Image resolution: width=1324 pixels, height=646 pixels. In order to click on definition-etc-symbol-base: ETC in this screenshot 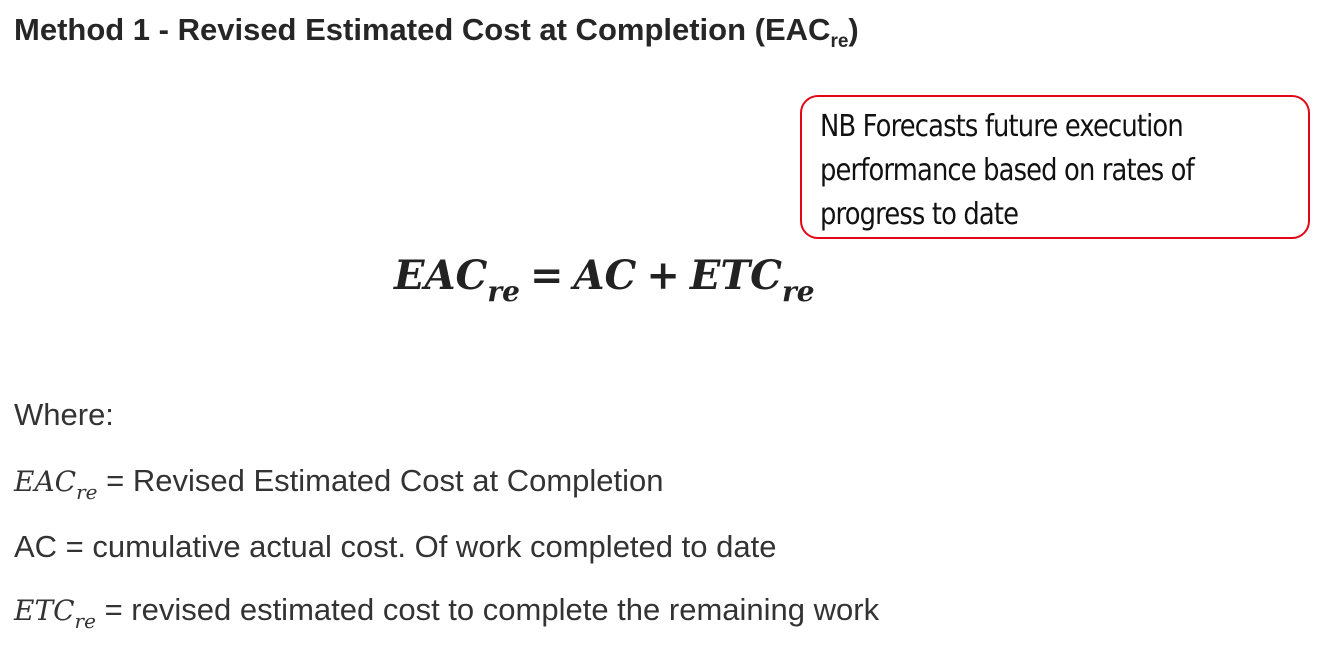, I will do `click(44, 610)`.